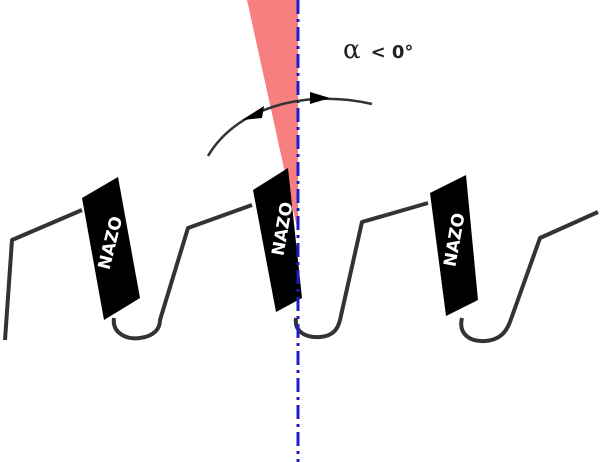 This screenshot has width=600, height=462. Describe the element at coordinates (392, 52) in the screenshot. I see `angle-relation: < 0°` at that location.